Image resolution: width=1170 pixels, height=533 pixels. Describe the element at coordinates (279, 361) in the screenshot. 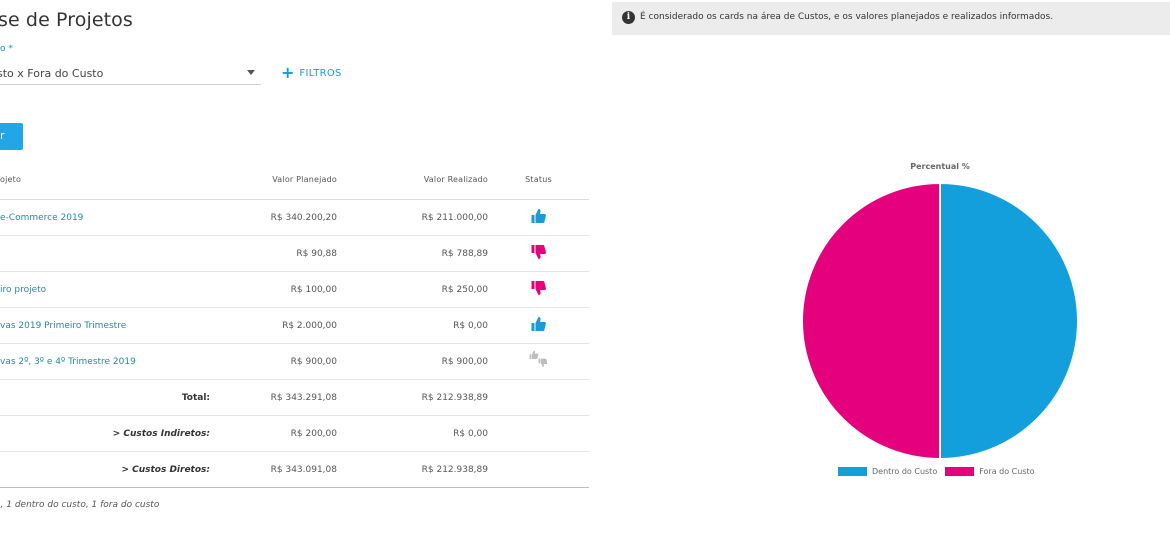

I see `planned-value: R$ 900,00` at that location.